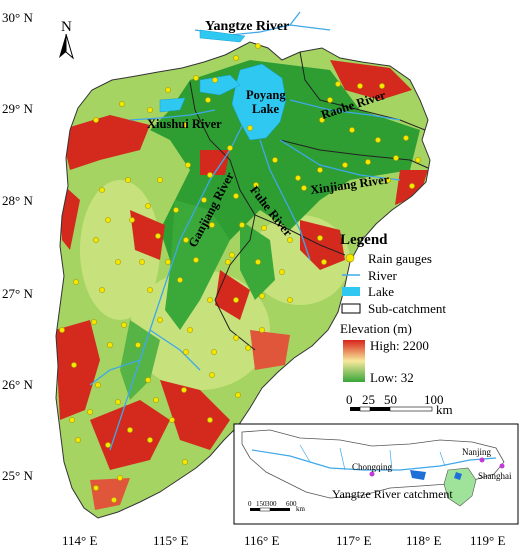 This screenshot has width=522, height=550. I want to click on legend-lake: Lake, so click(381, 291).